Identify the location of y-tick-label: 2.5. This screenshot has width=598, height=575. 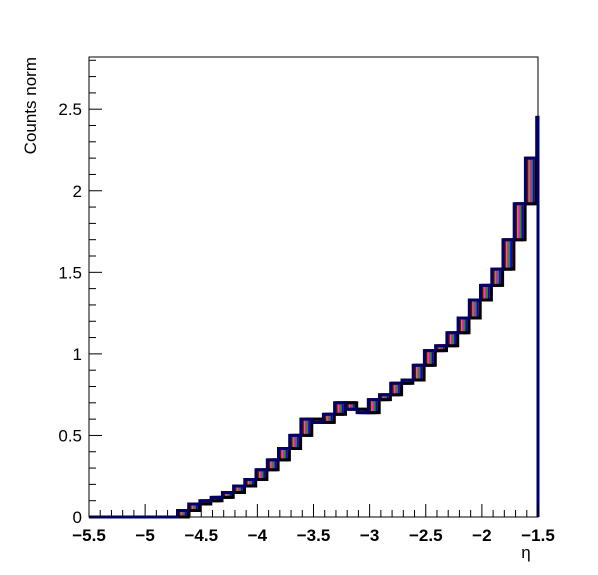
(70, 109).